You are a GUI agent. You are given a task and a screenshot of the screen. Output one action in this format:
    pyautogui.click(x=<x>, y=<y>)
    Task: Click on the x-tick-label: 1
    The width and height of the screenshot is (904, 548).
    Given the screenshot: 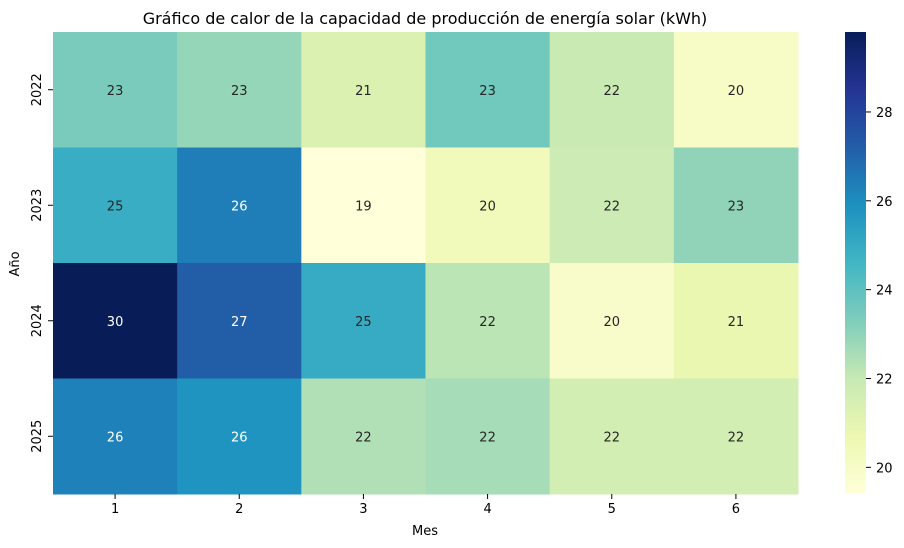 What is the action you would take?
    pyautogui.click(x=115, y=509)
    